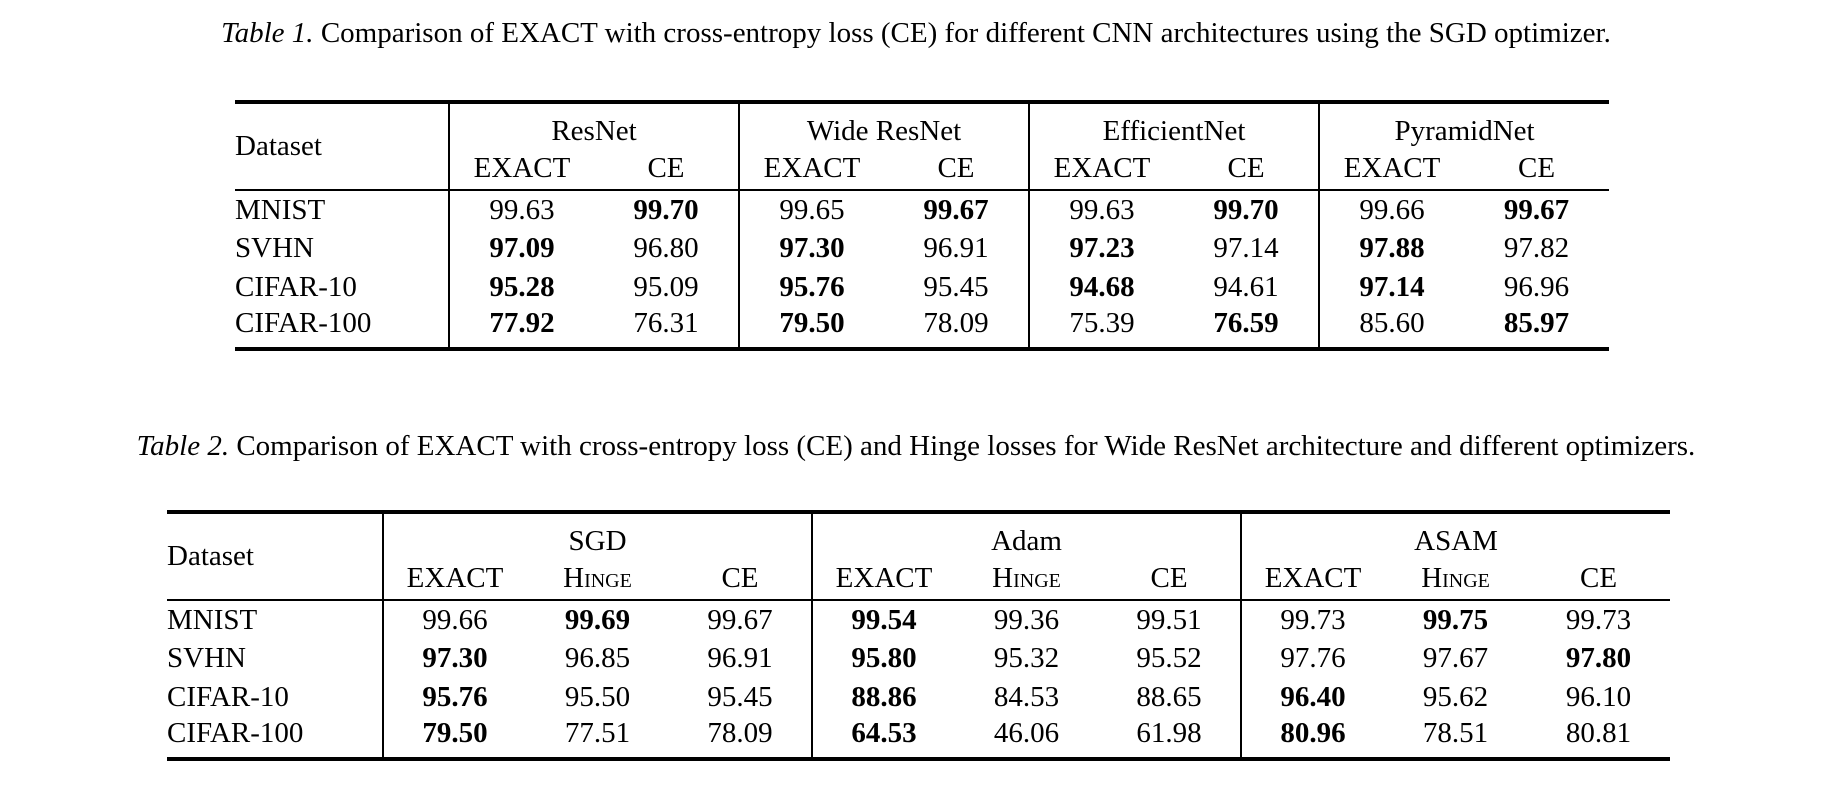 This screenshot has width=1832, height=798. What do you see at coordinates (1101, 287) in the screenshot?
I see `cell-value: 94.68` at bounding box center [1101, 287].